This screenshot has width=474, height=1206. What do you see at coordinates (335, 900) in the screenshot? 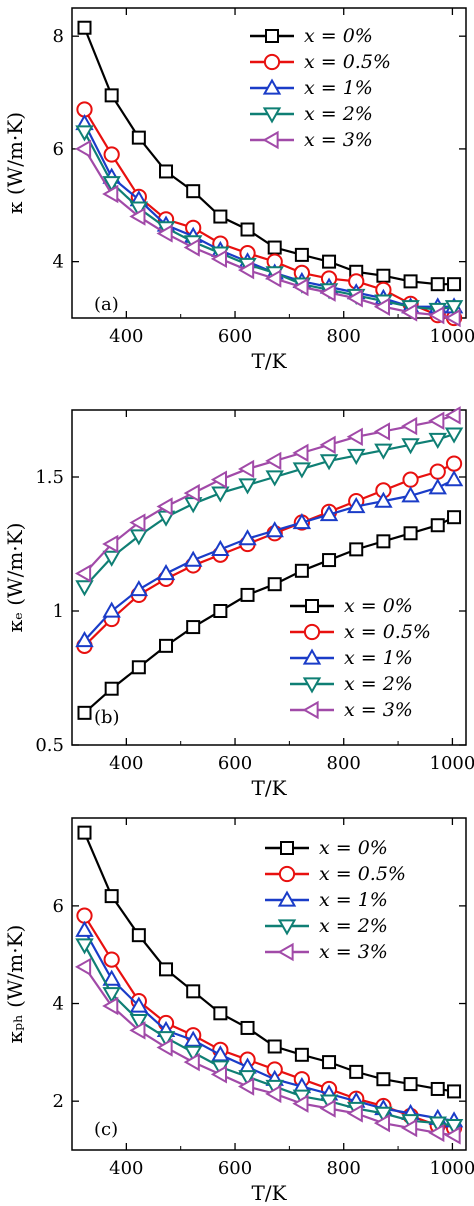
I see `legend: x = 0% x = 0.5% x = 1% x = 2% x = 3%` at bounding box center [335, 900].